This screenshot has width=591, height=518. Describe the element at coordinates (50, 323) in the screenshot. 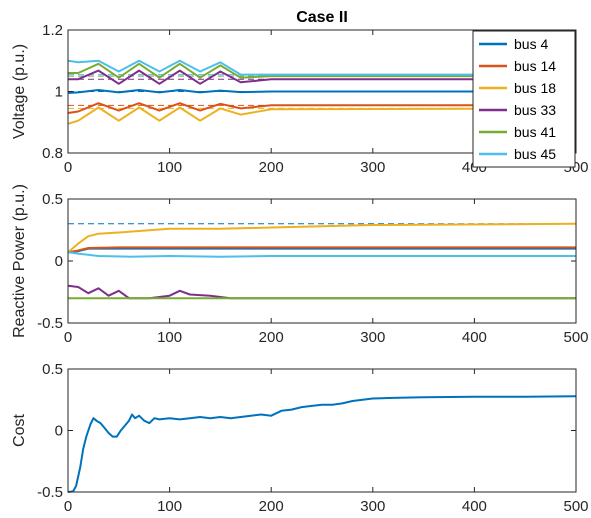

I see `panel2-y-tick-label: -0.5` at that location.